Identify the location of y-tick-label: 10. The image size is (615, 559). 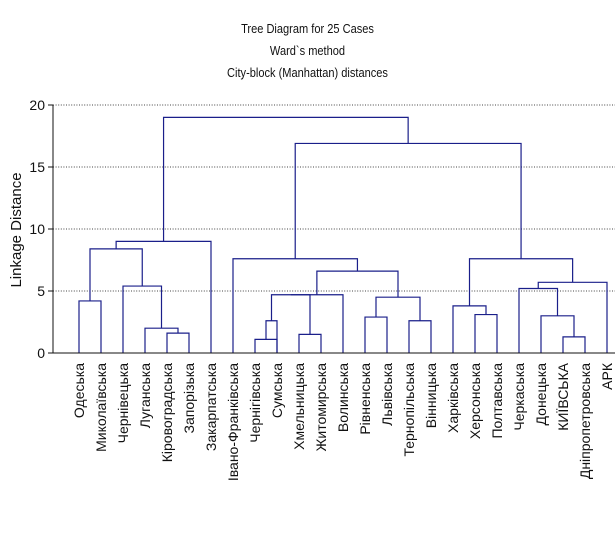
(37, 229).